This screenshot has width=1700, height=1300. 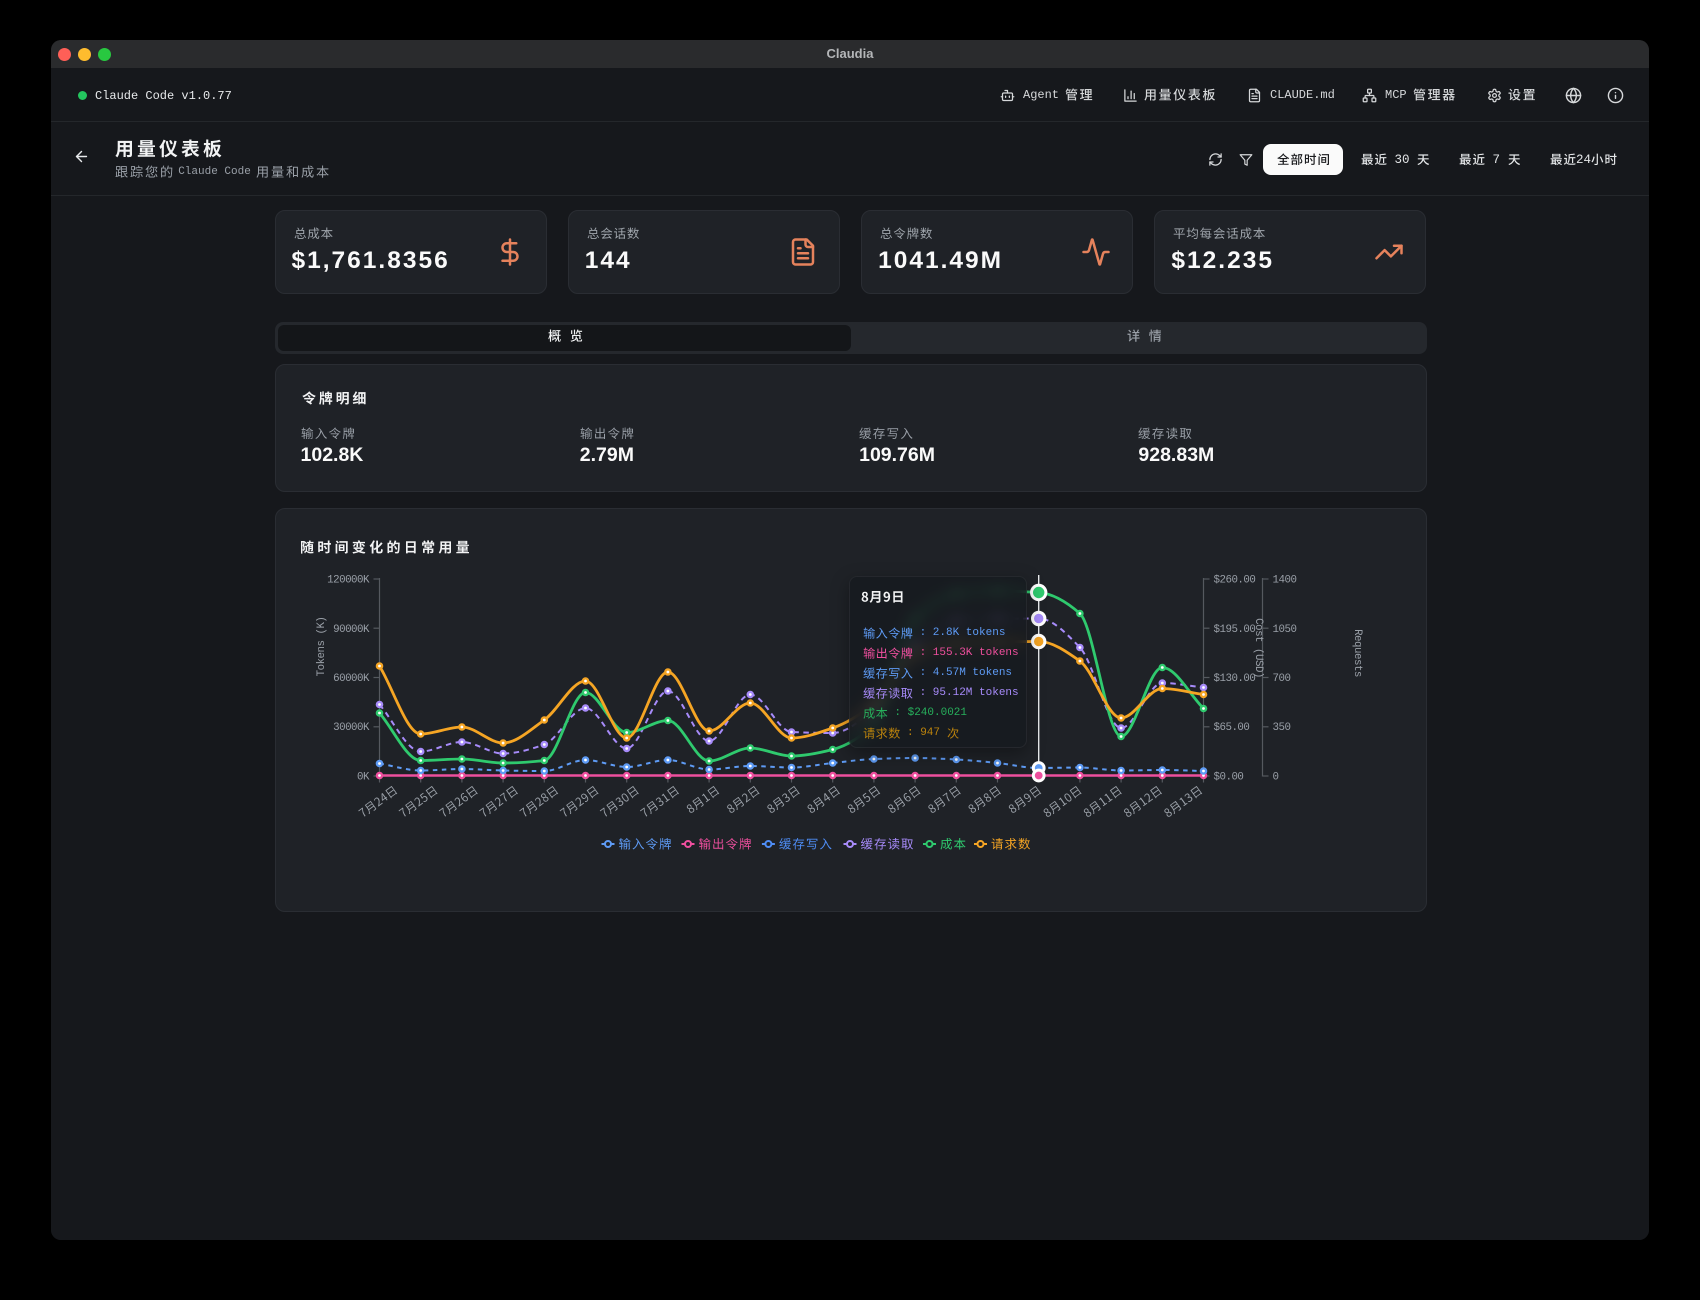 What do you see at coordinates (1357, 653) in the screenshot?
I see `svg-text: Requests` at bounding box center [1357, 653].